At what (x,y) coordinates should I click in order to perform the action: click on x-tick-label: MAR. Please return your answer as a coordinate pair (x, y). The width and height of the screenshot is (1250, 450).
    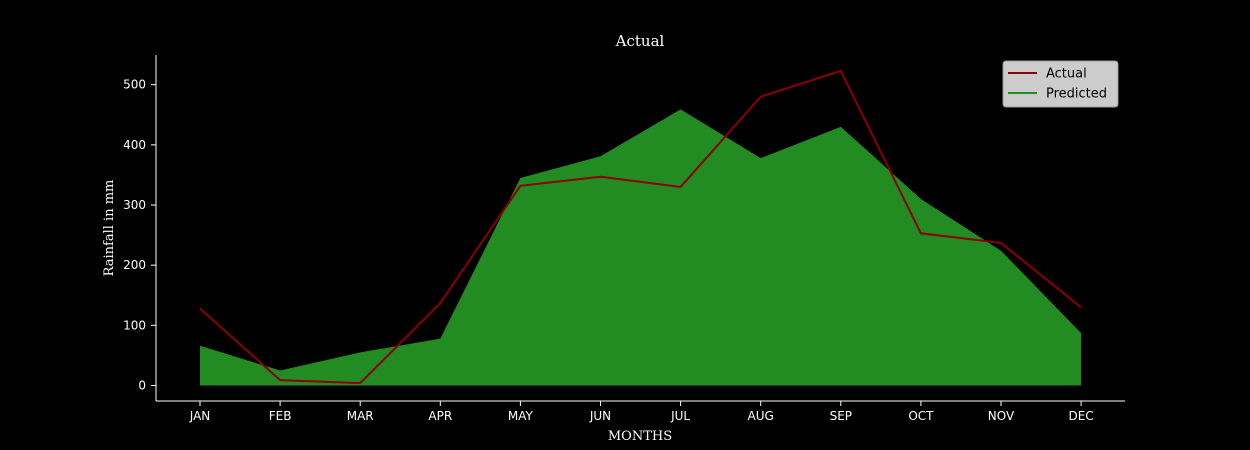
    Looking at the image, I should click on (360, 416).